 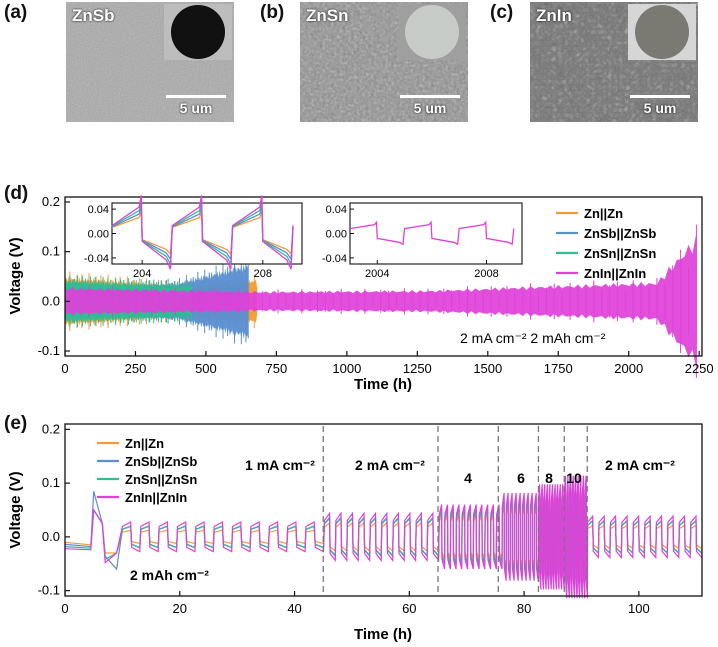 What do you see at coordinates (277, 368) in the screenshot?
I see `x-tick-label: 750` at bounding box center [277, 368].